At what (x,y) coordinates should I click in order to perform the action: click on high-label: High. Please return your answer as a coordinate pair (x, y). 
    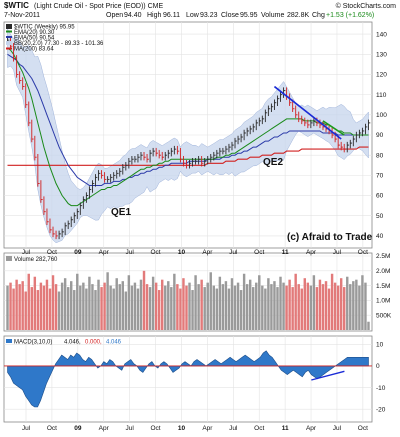
    Looking at the image, I should click on (154, 15).